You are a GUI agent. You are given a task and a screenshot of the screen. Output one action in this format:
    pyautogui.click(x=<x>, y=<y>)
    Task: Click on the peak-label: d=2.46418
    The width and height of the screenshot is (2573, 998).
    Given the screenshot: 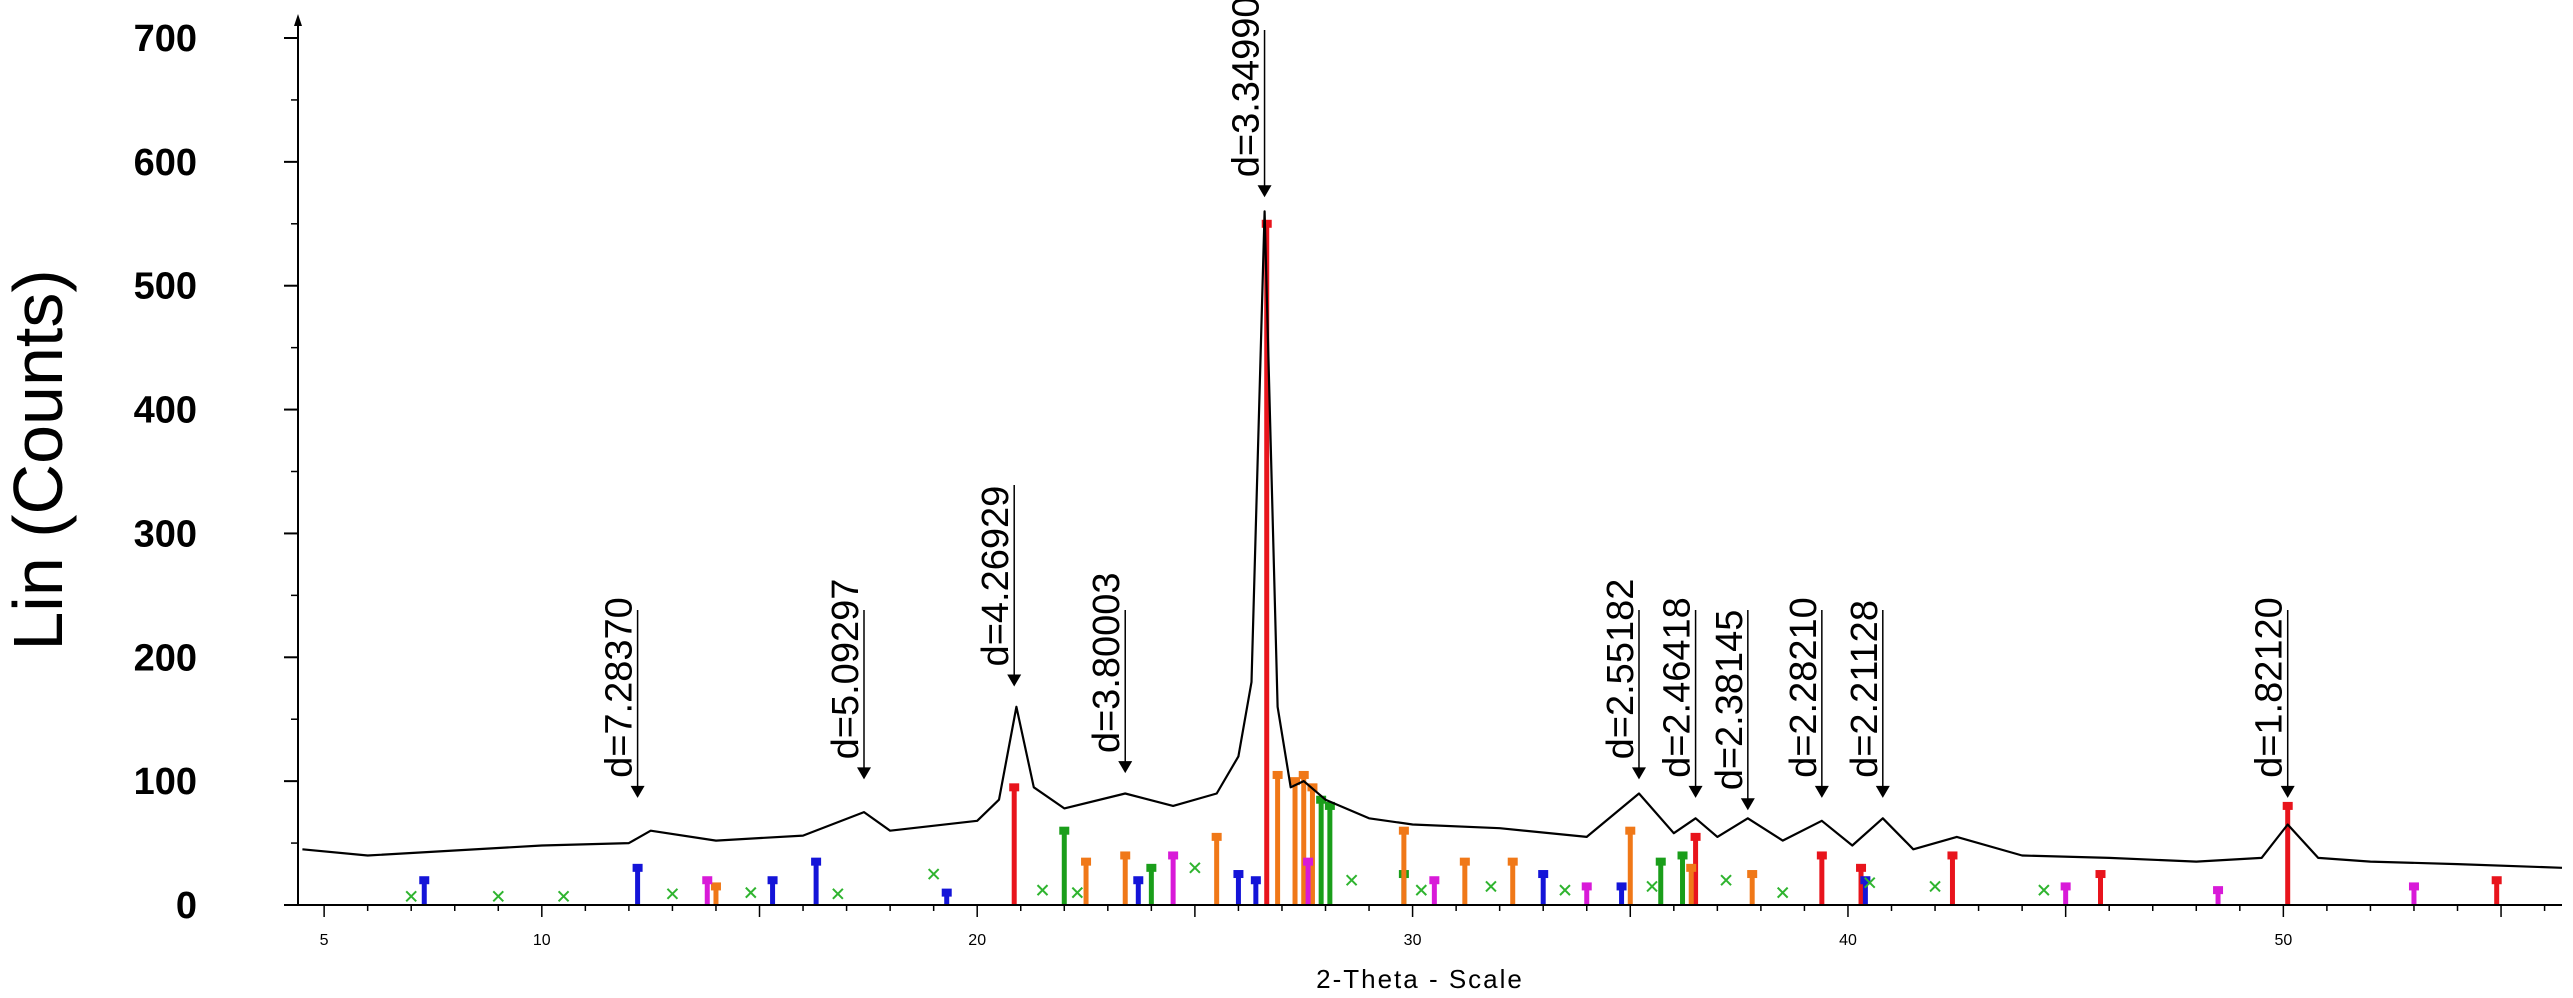 What is the action you would take?
    pyautogui.click(x=1678, y=687)
    